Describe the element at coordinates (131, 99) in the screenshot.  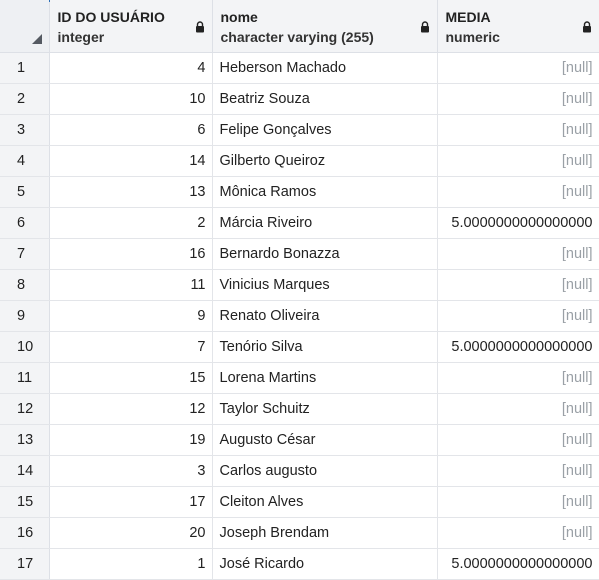
I see `cell-id: 10` at that location.